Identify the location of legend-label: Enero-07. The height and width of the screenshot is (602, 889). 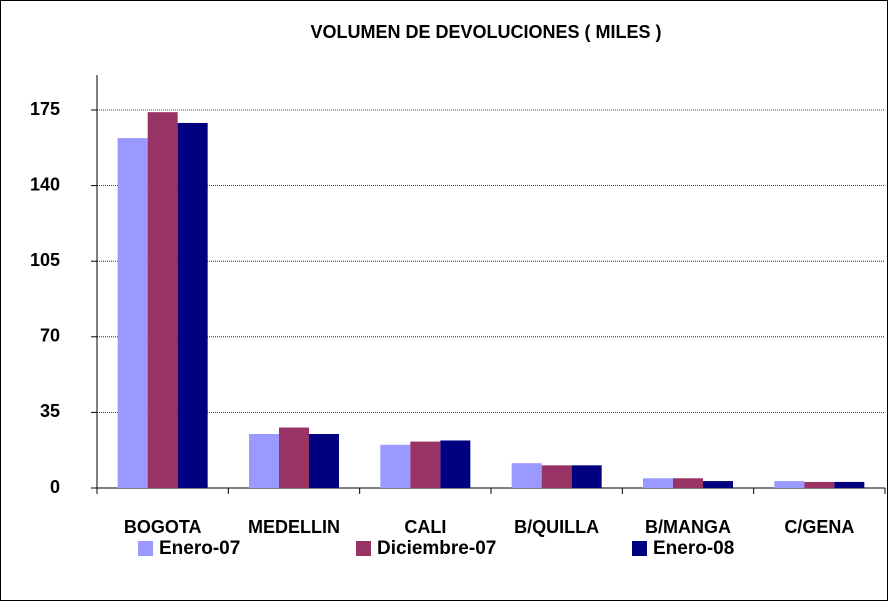
(199, 548).